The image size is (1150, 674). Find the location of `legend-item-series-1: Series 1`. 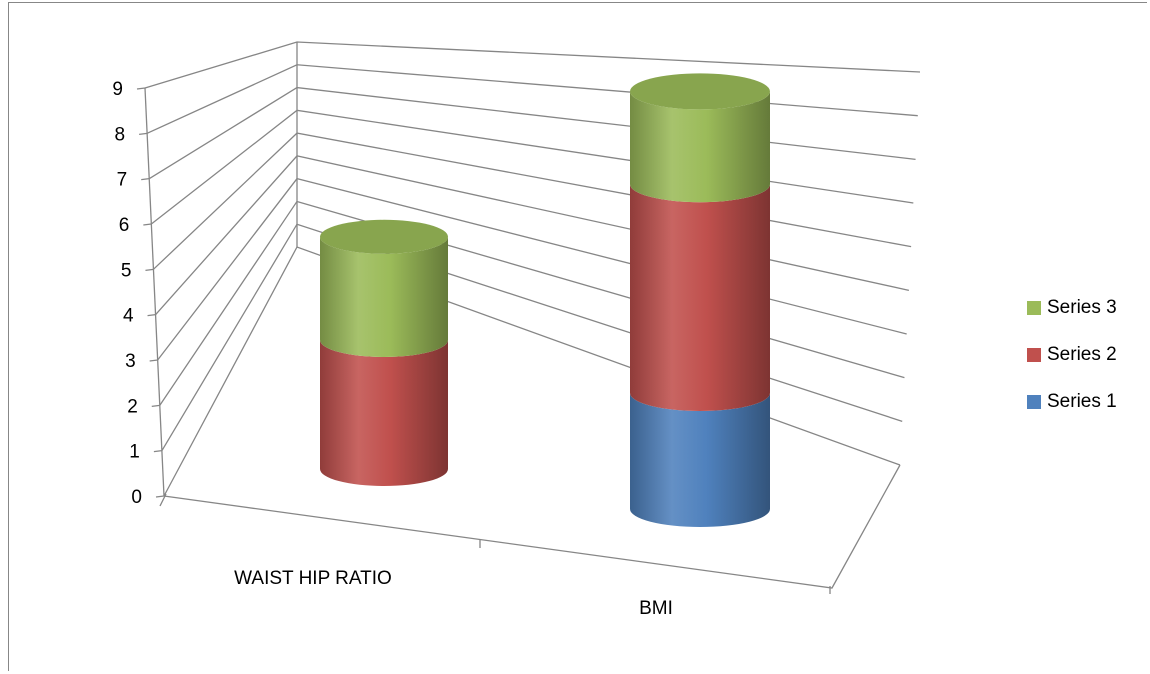

legend-item-series-1: Series 1 is located at coordinates (1087, 401).